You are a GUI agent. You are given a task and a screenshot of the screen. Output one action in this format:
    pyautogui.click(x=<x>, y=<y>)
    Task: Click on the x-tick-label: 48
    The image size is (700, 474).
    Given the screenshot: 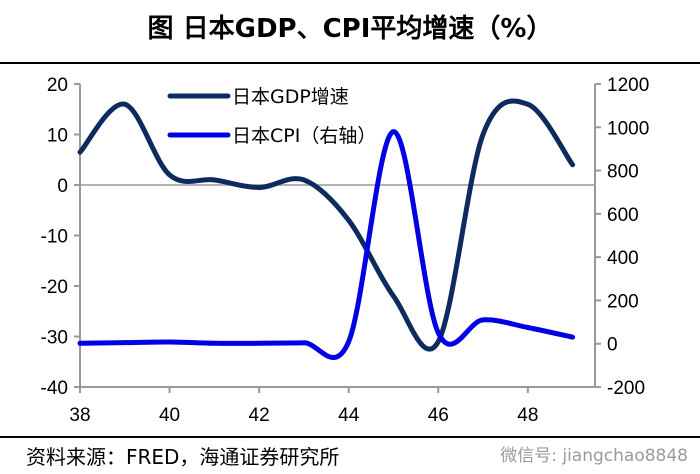 What is the action you would take?
    pyautogui.click(x=527, y=415)
    